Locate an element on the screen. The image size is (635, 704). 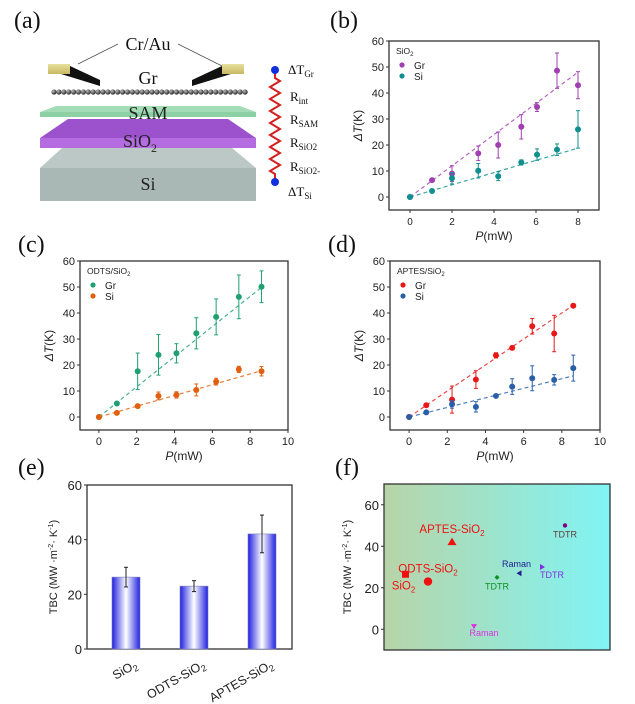
layer-label-gr: Gr is located at coordinates (148, 78).